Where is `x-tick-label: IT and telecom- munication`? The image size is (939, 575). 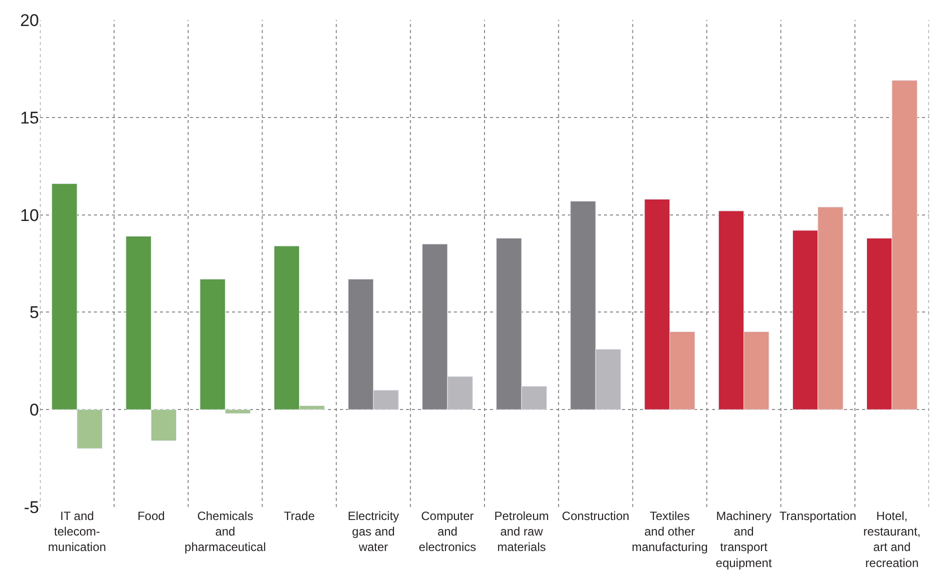
x-tick-label: IT and telecom- munication is located at coordinates (77, 531).